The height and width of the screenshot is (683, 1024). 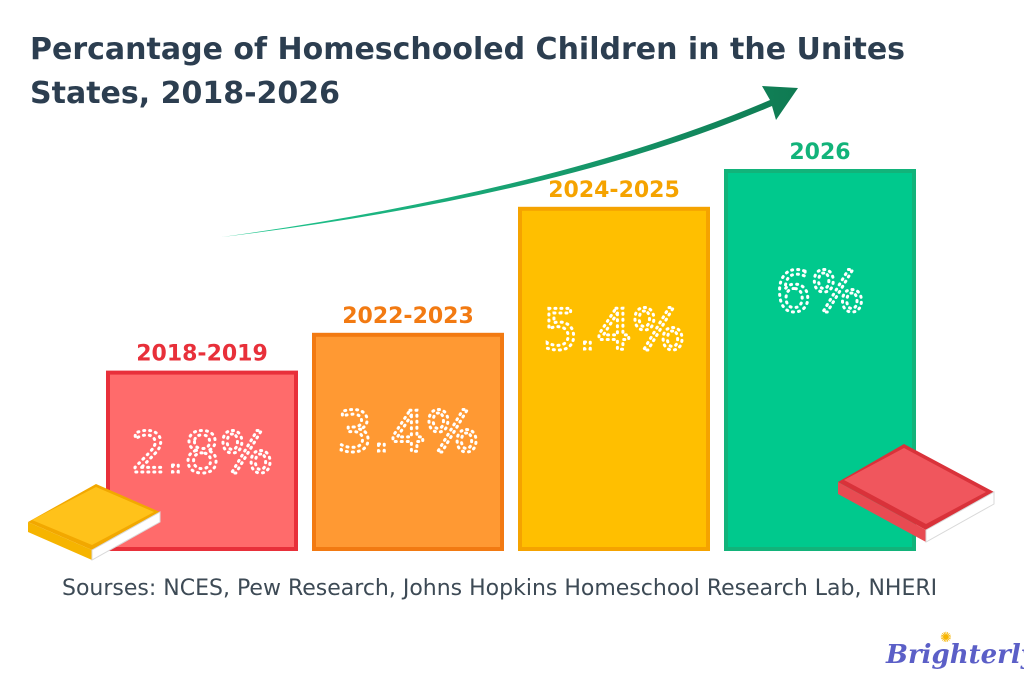 What do you see at coordinates (820, 292) in the screenshot?
I see `value-label: 6%` at bounding box center [820, 292].